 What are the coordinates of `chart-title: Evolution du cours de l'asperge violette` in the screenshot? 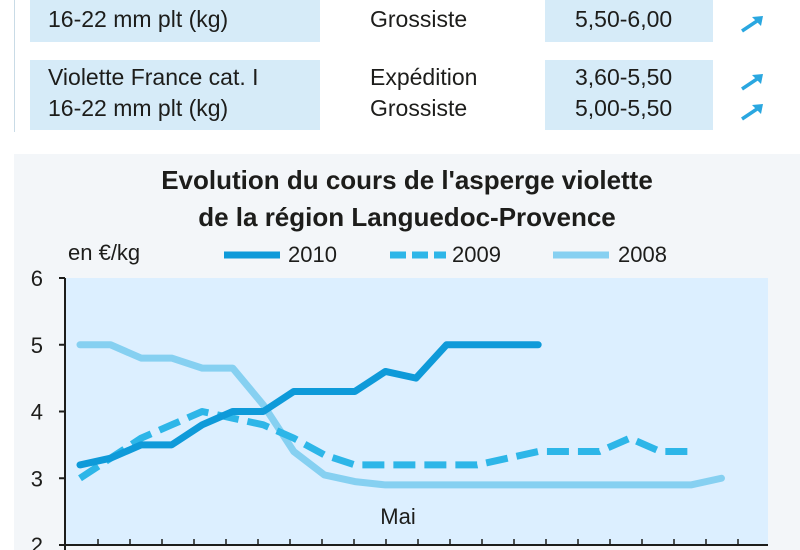 It's located at (407, 180).